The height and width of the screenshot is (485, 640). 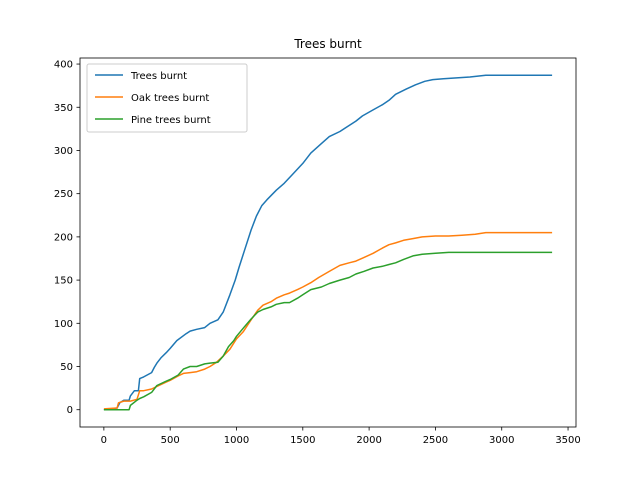 What do you see at coordinates (104, 440) in the screenshot?
I see `x-tick-label: 0` at bounding box center [104, 440].